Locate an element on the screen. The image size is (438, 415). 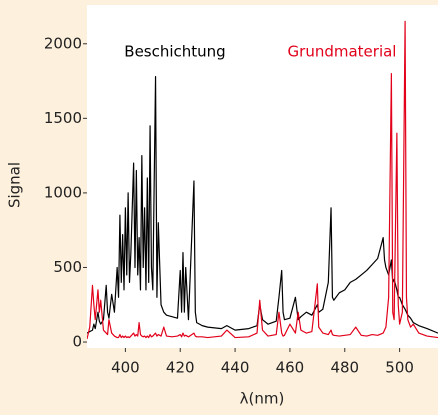
x-tick-label: 400 is located at coordinates (125, 368).